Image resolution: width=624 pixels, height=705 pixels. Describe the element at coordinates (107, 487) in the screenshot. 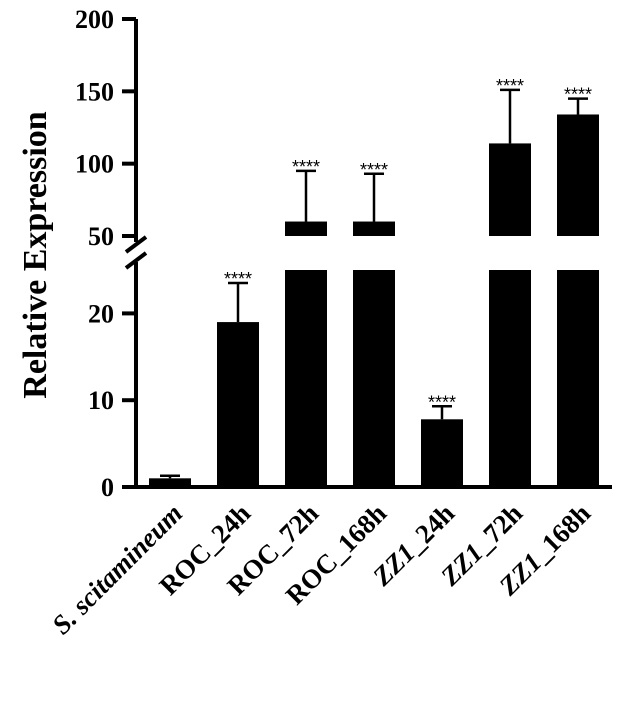

I see `y-tick-label: 0` at that location.